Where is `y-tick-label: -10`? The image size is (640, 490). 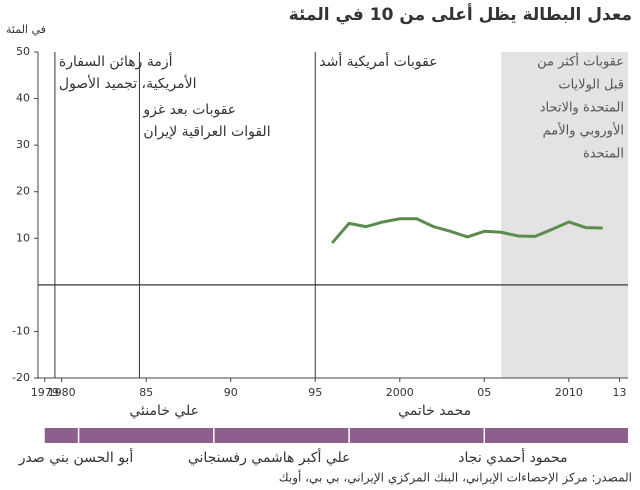
y-tick-label: -10 is located at coordinates (21, 330).